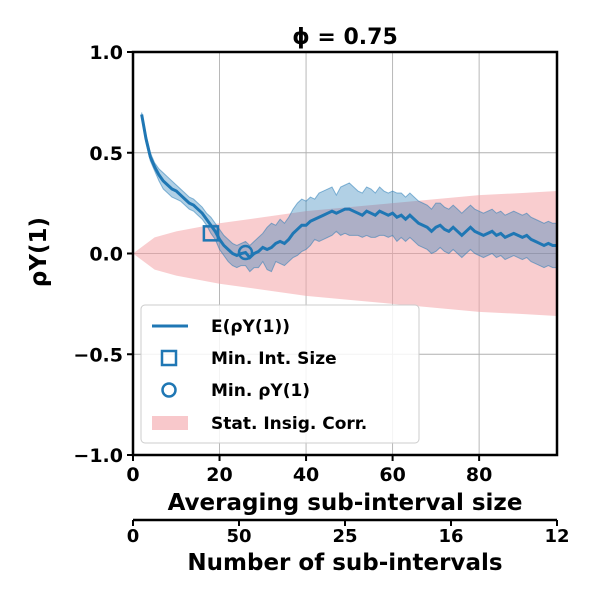 This screenshot has height=598, width=598. I want to click on x-tick-label-4: 80, so click(479, 475).